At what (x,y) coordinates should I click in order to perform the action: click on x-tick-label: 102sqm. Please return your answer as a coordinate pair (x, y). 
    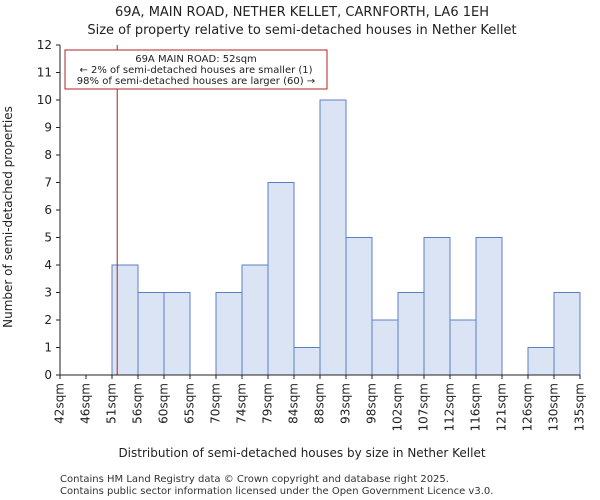
    Looking at the image, I should click on (398, 407).